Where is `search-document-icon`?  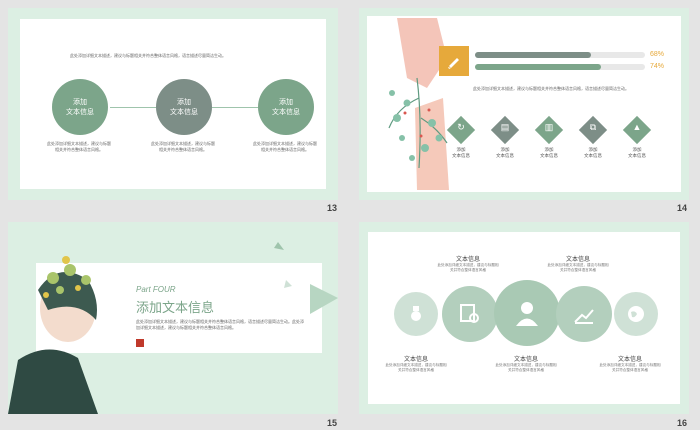 search-document-icon is located at coordinates (469, 313).